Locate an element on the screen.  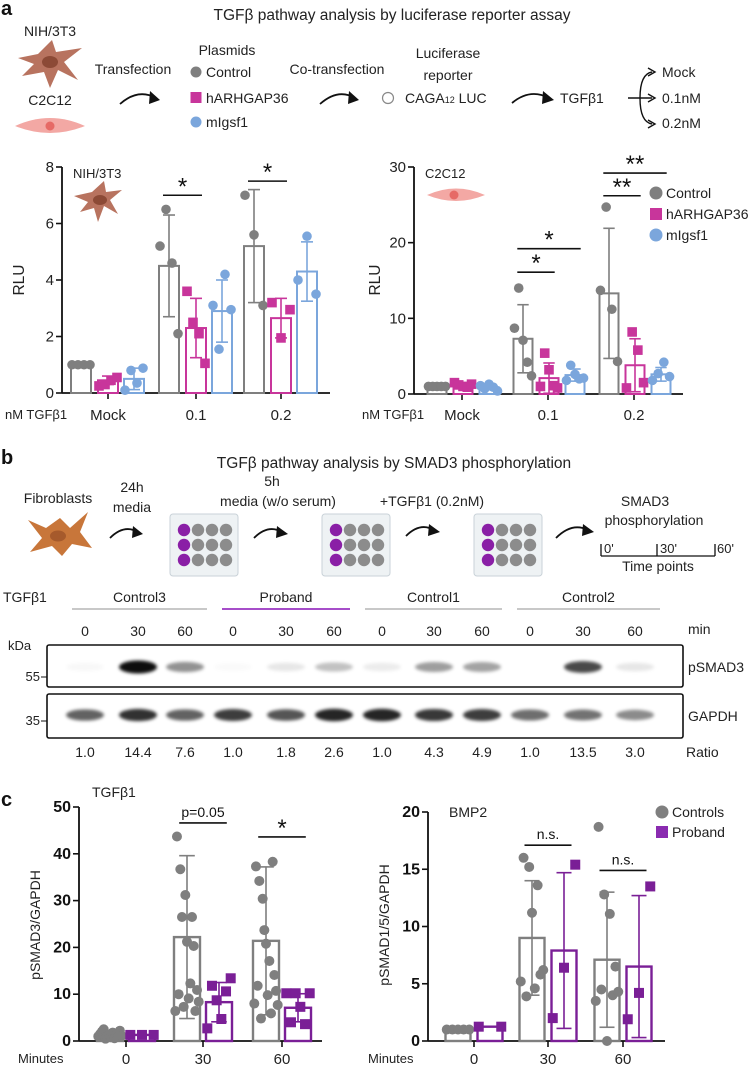
reporter-title-line2: reporter is located at coordinates (447, 75).